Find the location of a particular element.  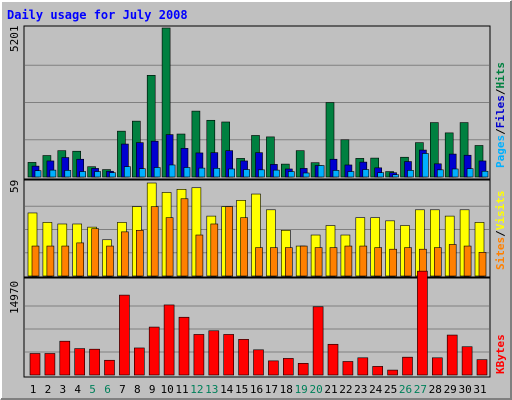

x-tick-label: 27 is located at coordinates (420, 389).